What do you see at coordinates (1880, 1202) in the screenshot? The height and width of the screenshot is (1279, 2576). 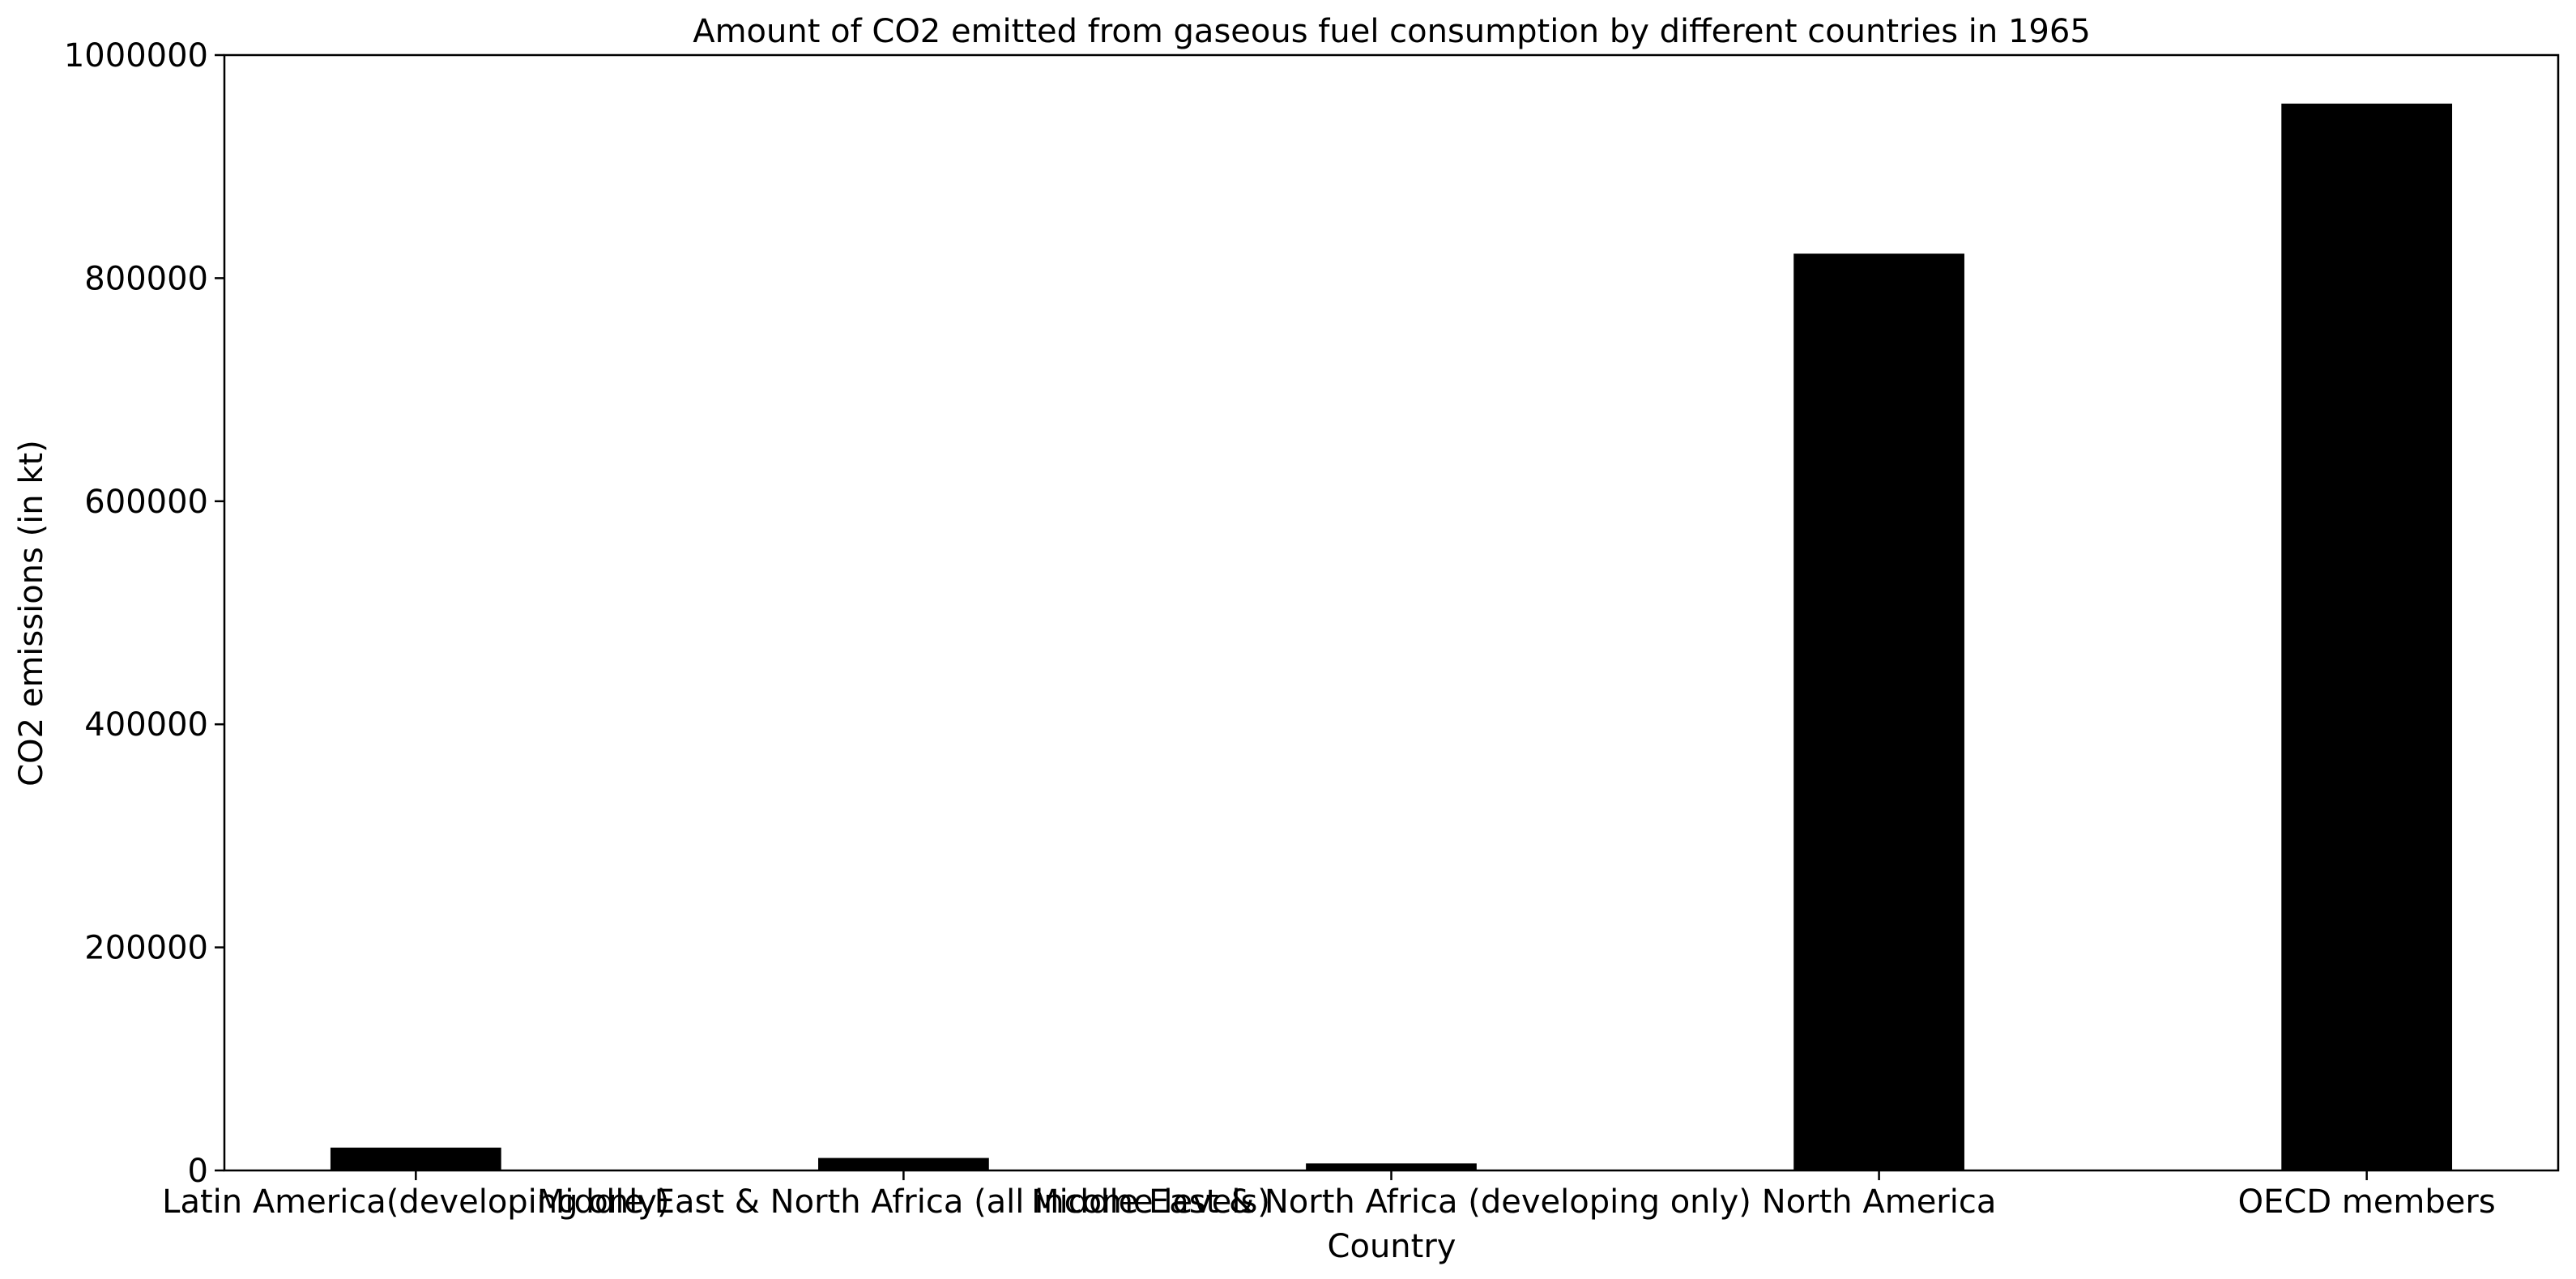 I see `x-tick-label: North America` at bounding box center [1880, 1202].